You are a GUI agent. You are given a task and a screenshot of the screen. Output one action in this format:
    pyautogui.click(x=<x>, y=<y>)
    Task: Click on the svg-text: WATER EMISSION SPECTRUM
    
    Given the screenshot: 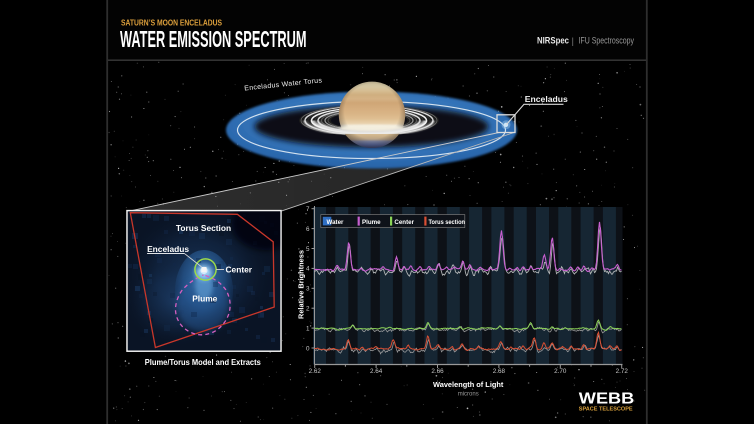 What is the action you would take?
    pyautogui.click(x=213, y=39)
    